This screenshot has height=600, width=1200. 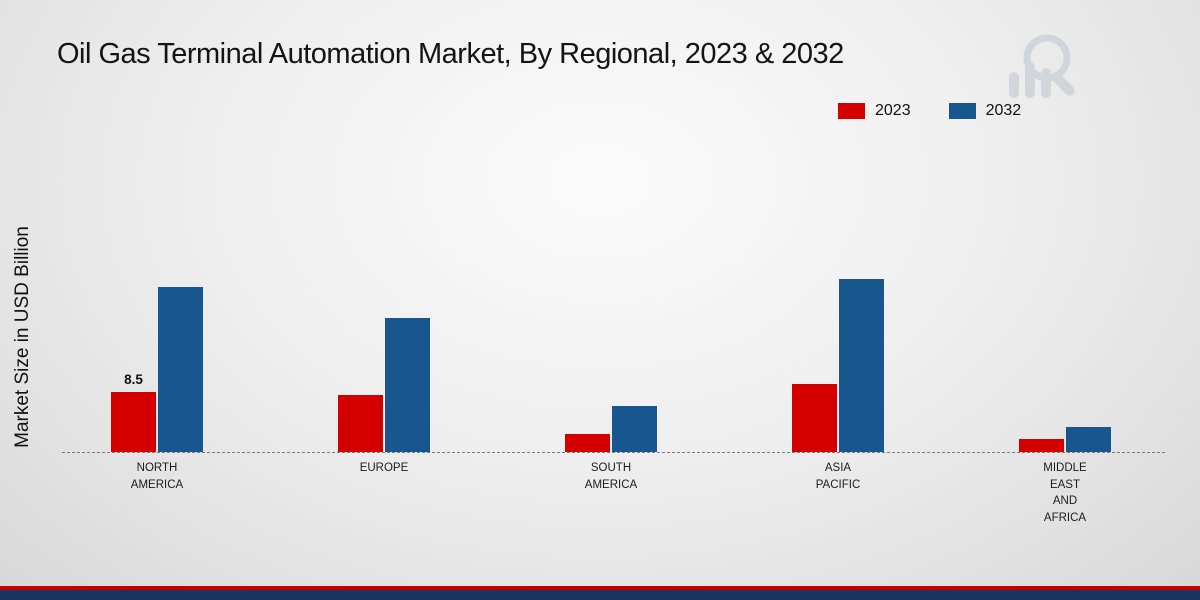 I want to click on footer-navy-stripe, so click(x=600, y=595).